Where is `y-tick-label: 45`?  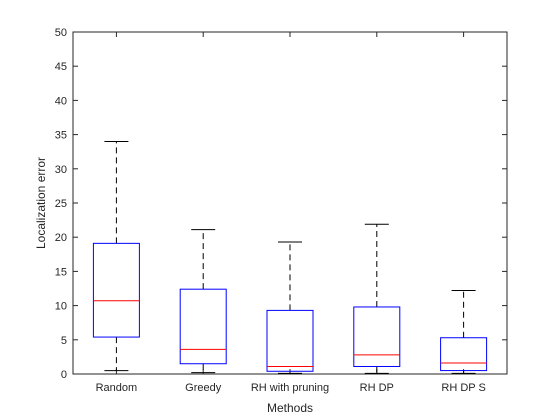
y-tick-label: 45 is located at coordinates (61, 67).